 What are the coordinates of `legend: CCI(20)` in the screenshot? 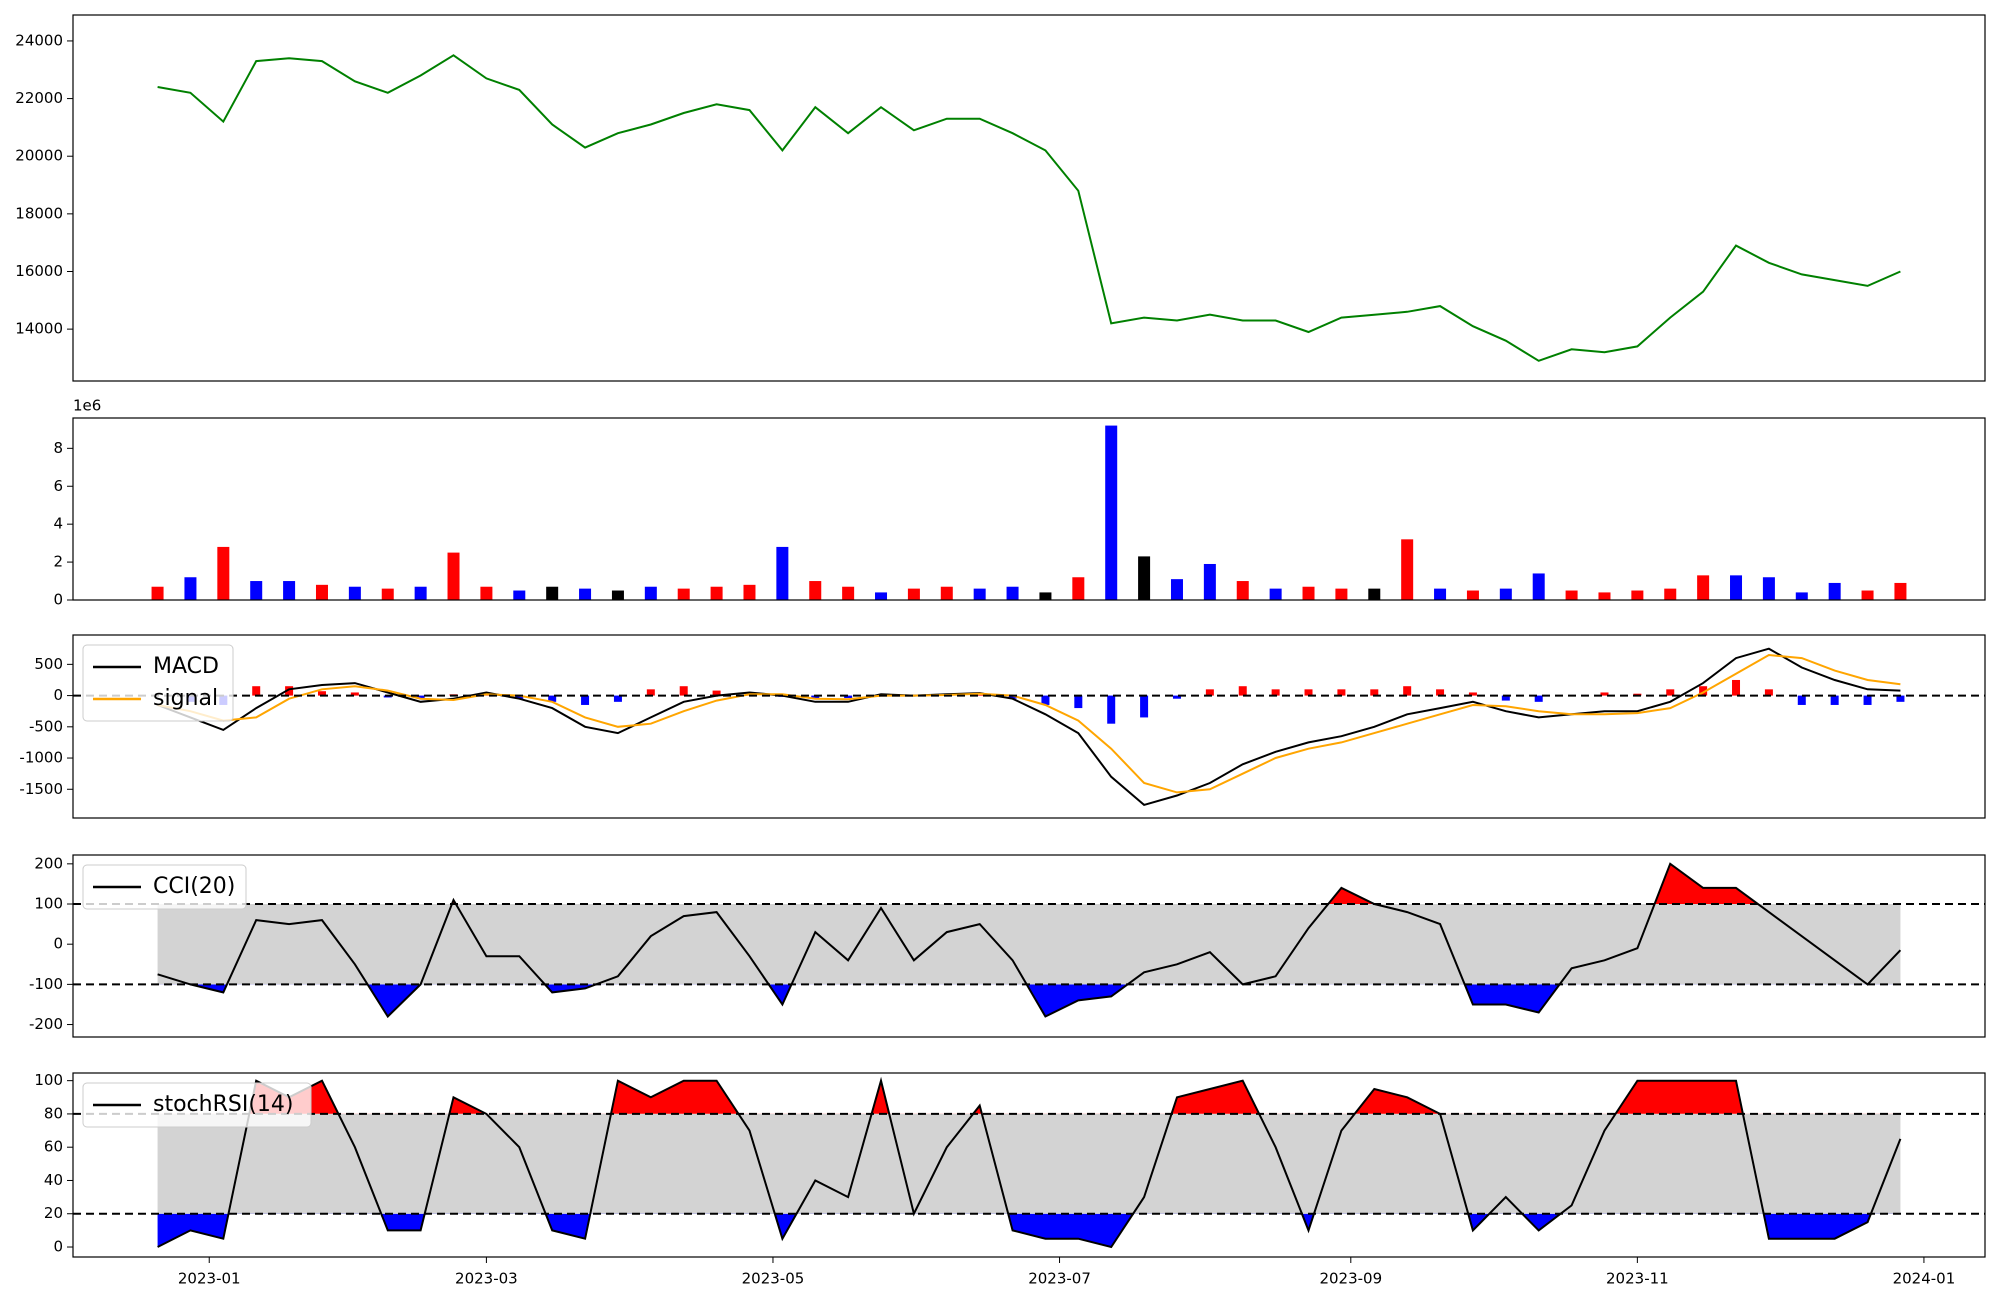 It's located at (164, 887).